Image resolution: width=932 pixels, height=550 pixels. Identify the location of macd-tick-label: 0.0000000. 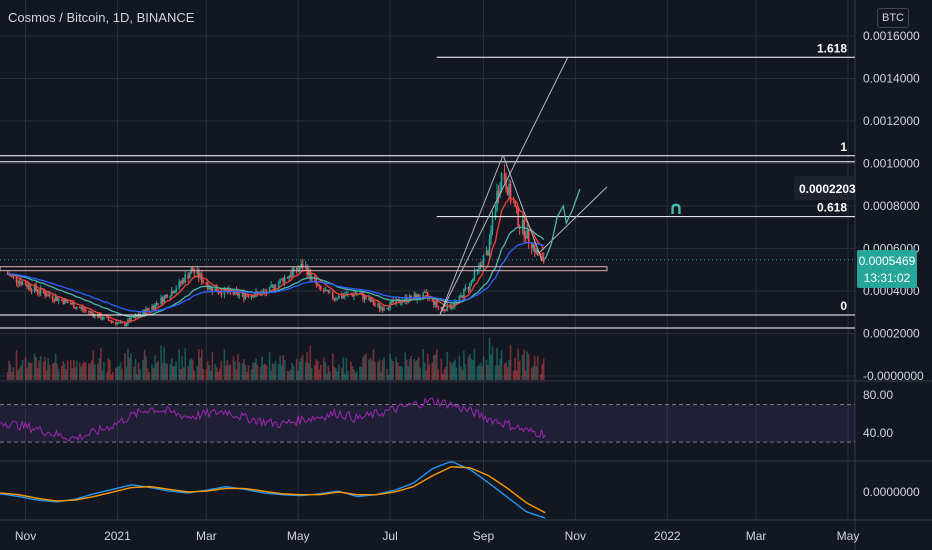
(891, 492).